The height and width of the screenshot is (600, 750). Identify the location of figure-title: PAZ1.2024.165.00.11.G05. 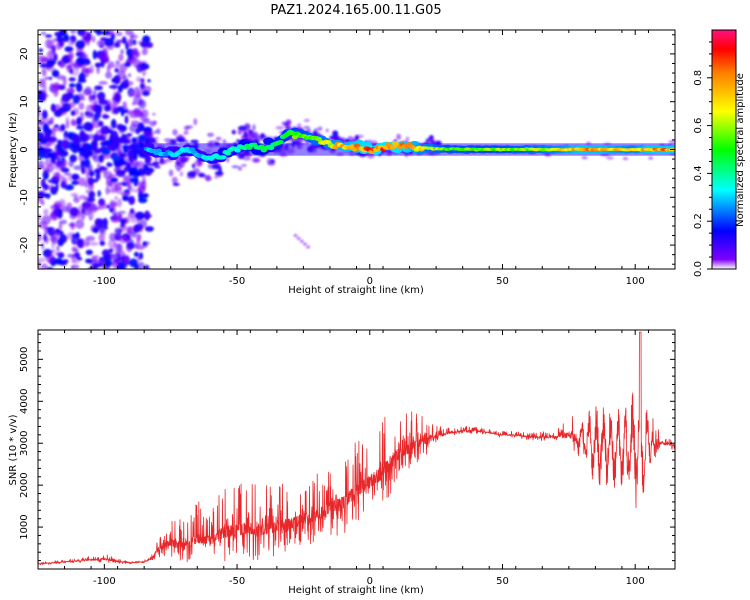
(355, 10).